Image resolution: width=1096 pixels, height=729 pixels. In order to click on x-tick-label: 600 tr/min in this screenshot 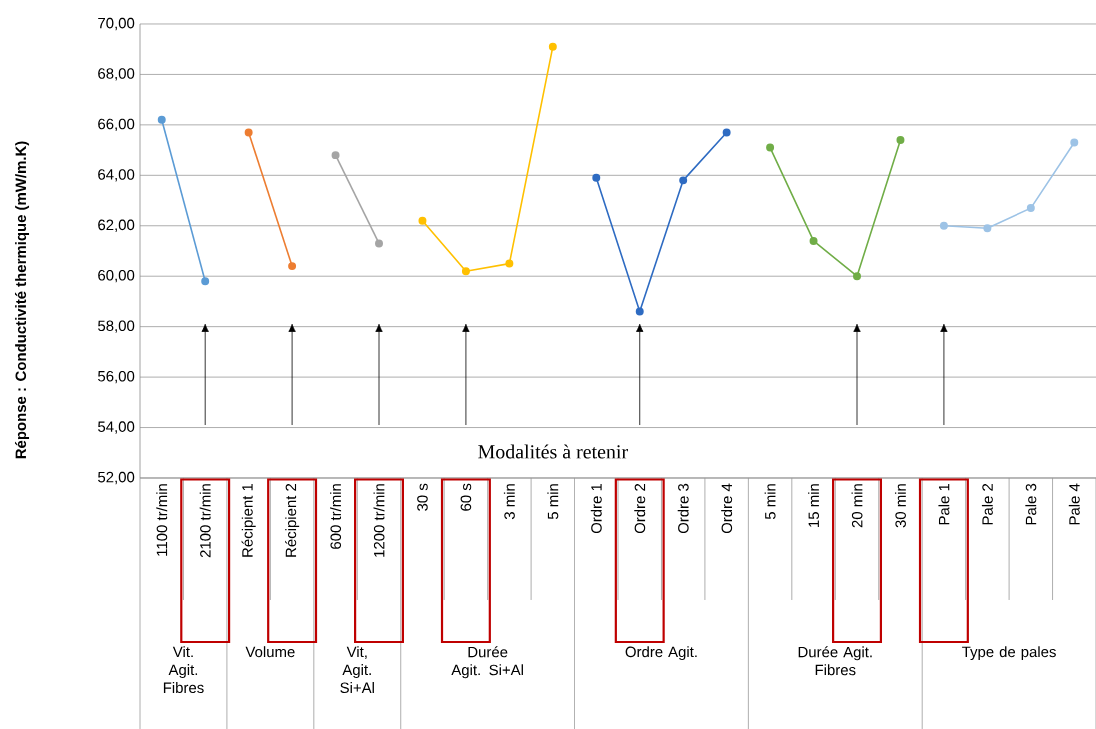, I will do `click(336, 516)`.